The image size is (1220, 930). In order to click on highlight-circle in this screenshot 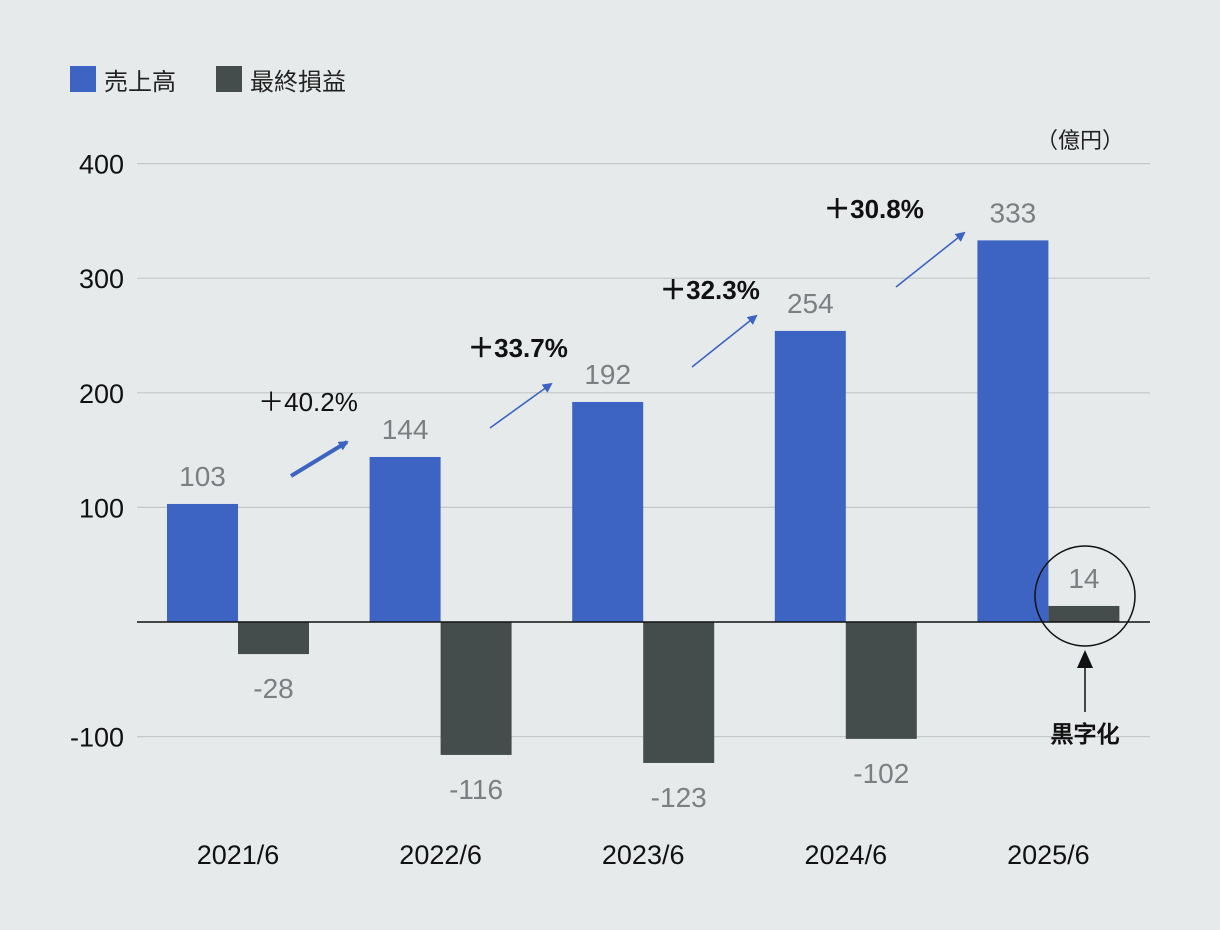, I will do `click(1085, 596)`.